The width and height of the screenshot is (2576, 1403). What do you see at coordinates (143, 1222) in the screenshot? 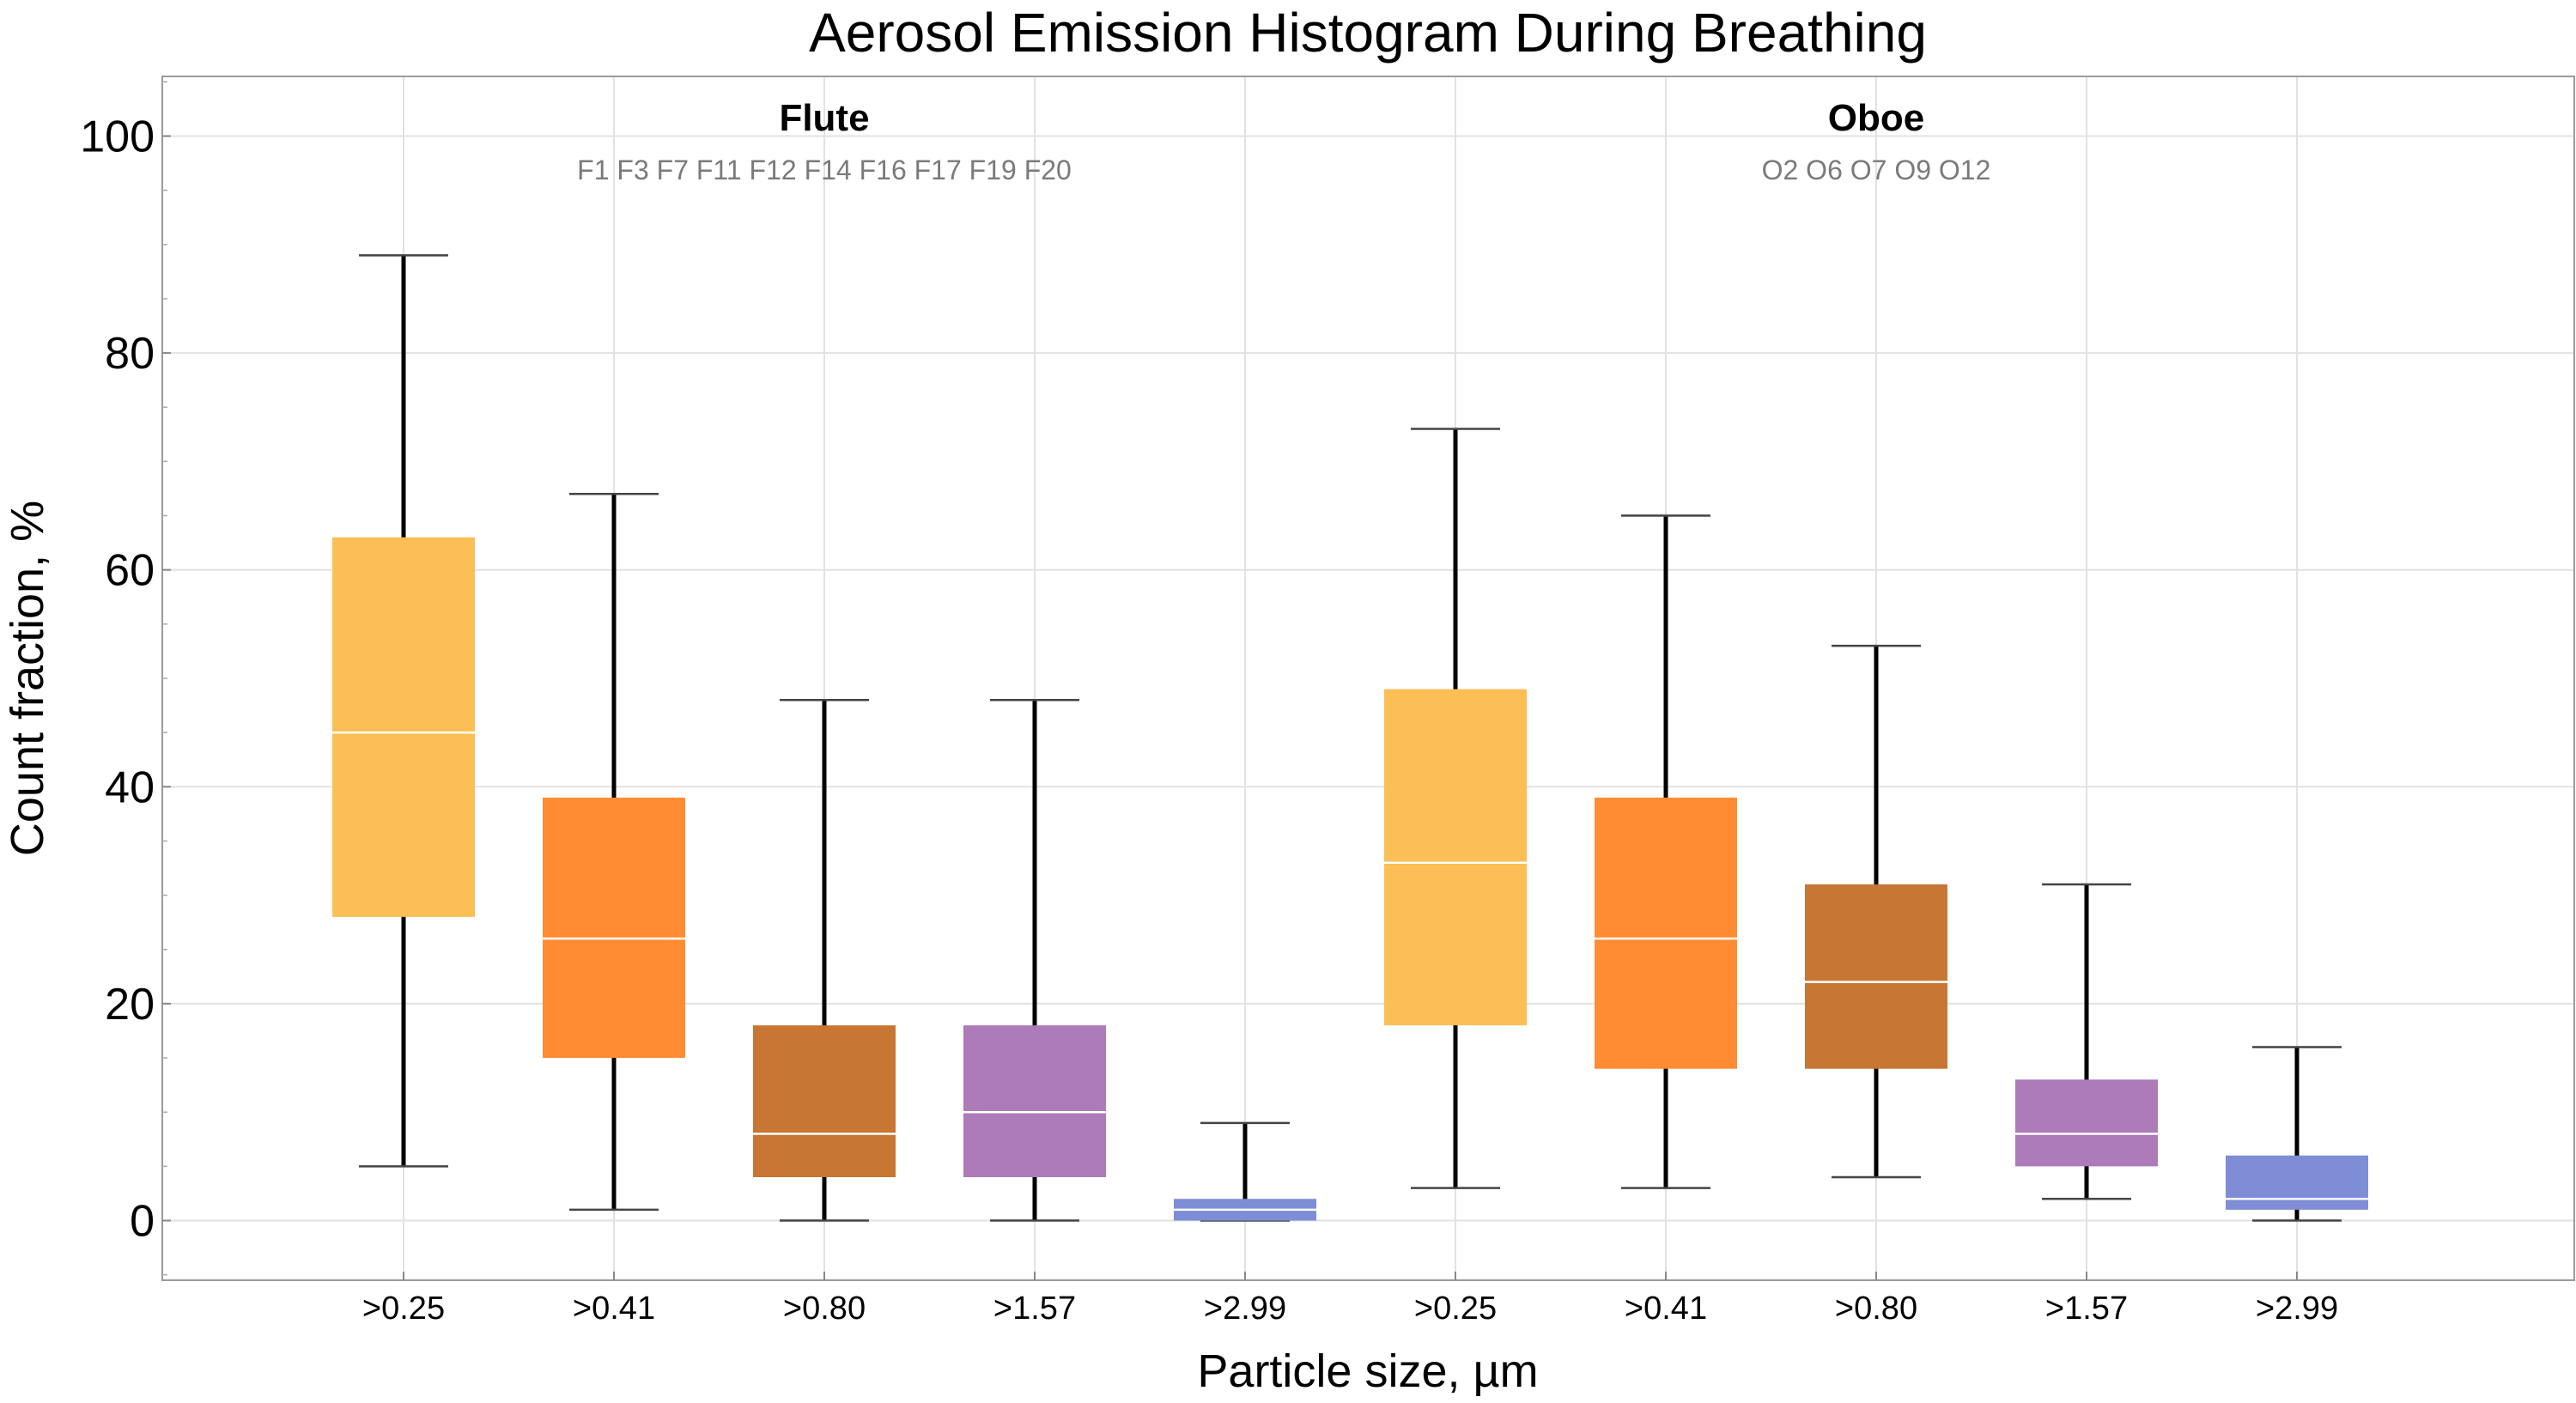
I see `y-tick-label: 0` at bounding box center [143, 1222].